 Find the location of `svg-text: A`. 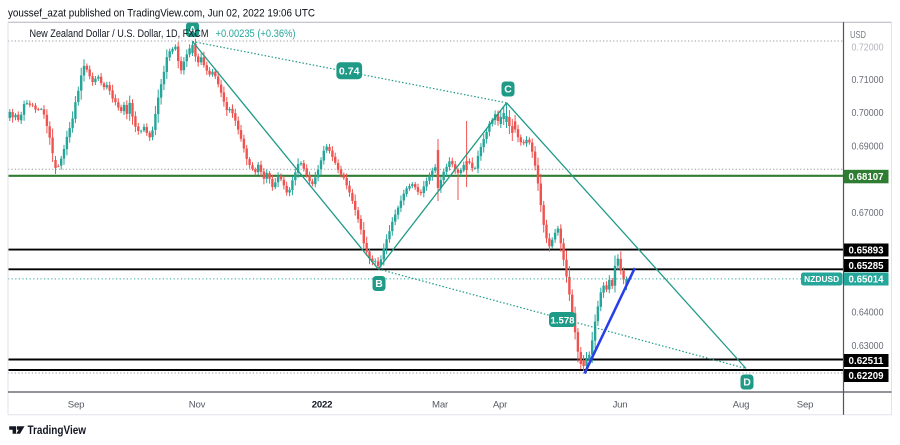

svg-text: A is located at coordinates (193, 30).